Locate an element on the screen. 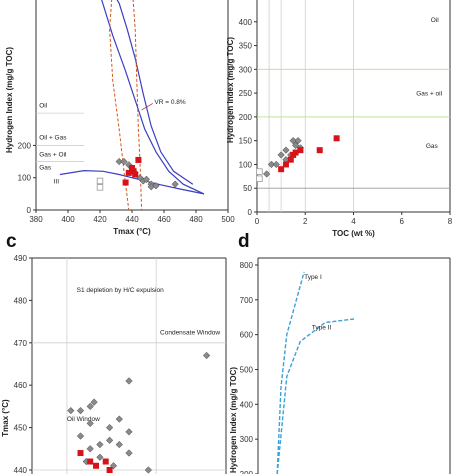  panel-a-vr-boundary is located at coordinates (119, 105).